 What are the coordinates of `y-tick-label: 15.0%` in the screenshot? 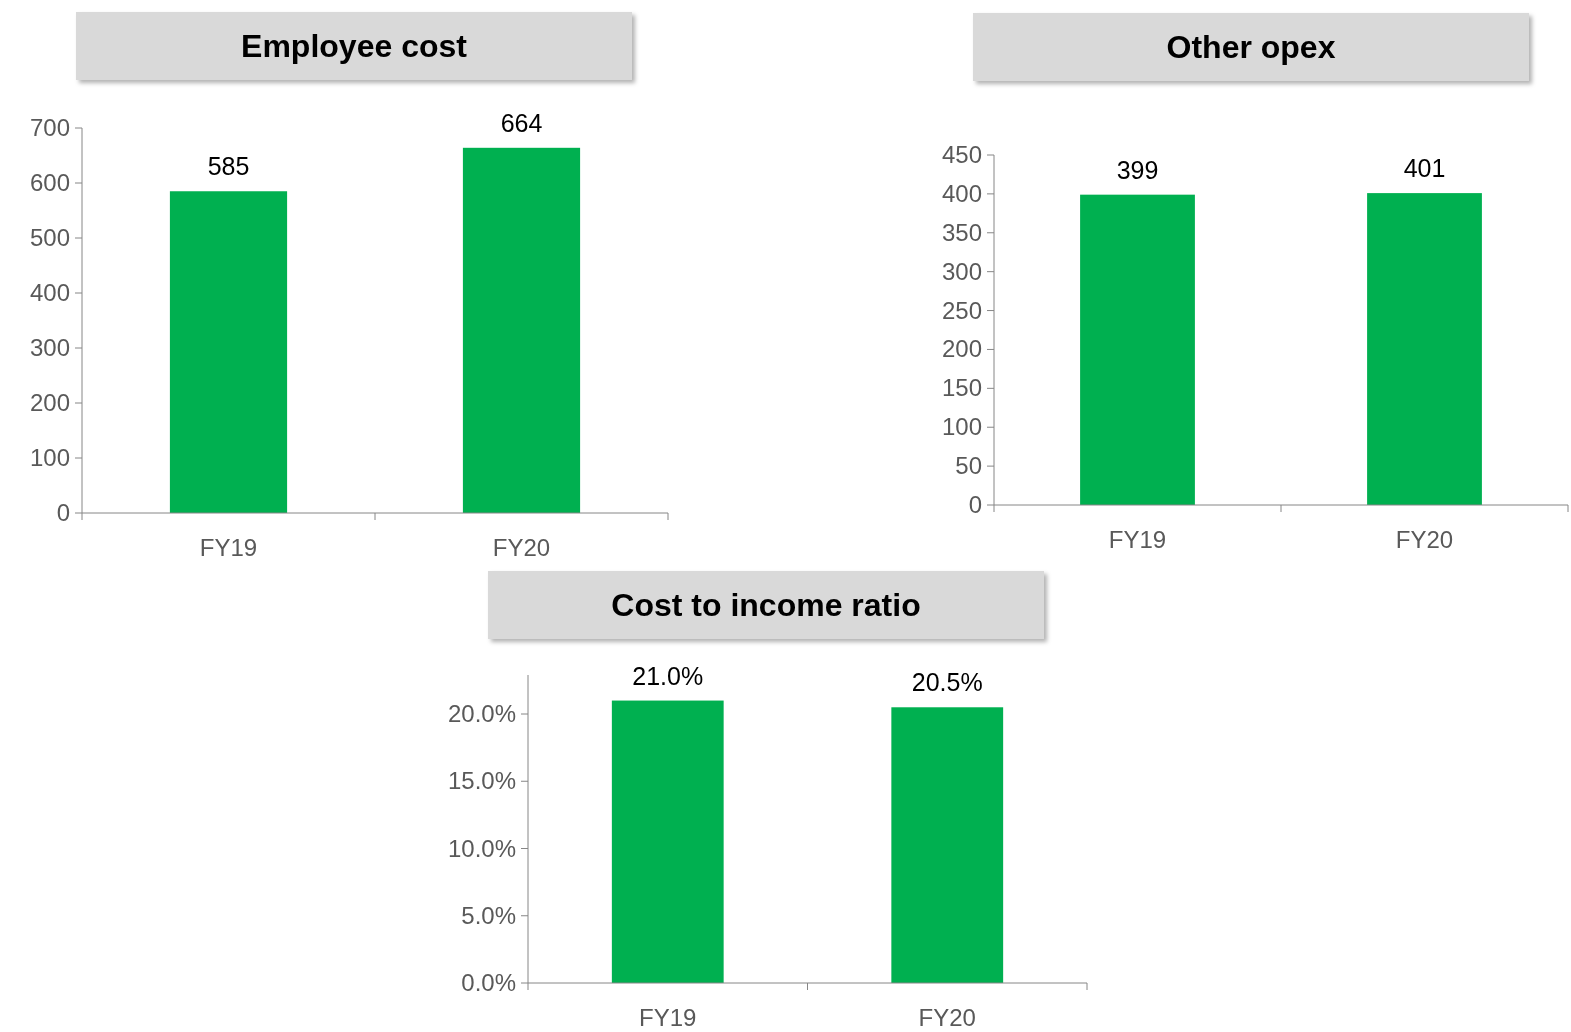 It's located at (481, 781).